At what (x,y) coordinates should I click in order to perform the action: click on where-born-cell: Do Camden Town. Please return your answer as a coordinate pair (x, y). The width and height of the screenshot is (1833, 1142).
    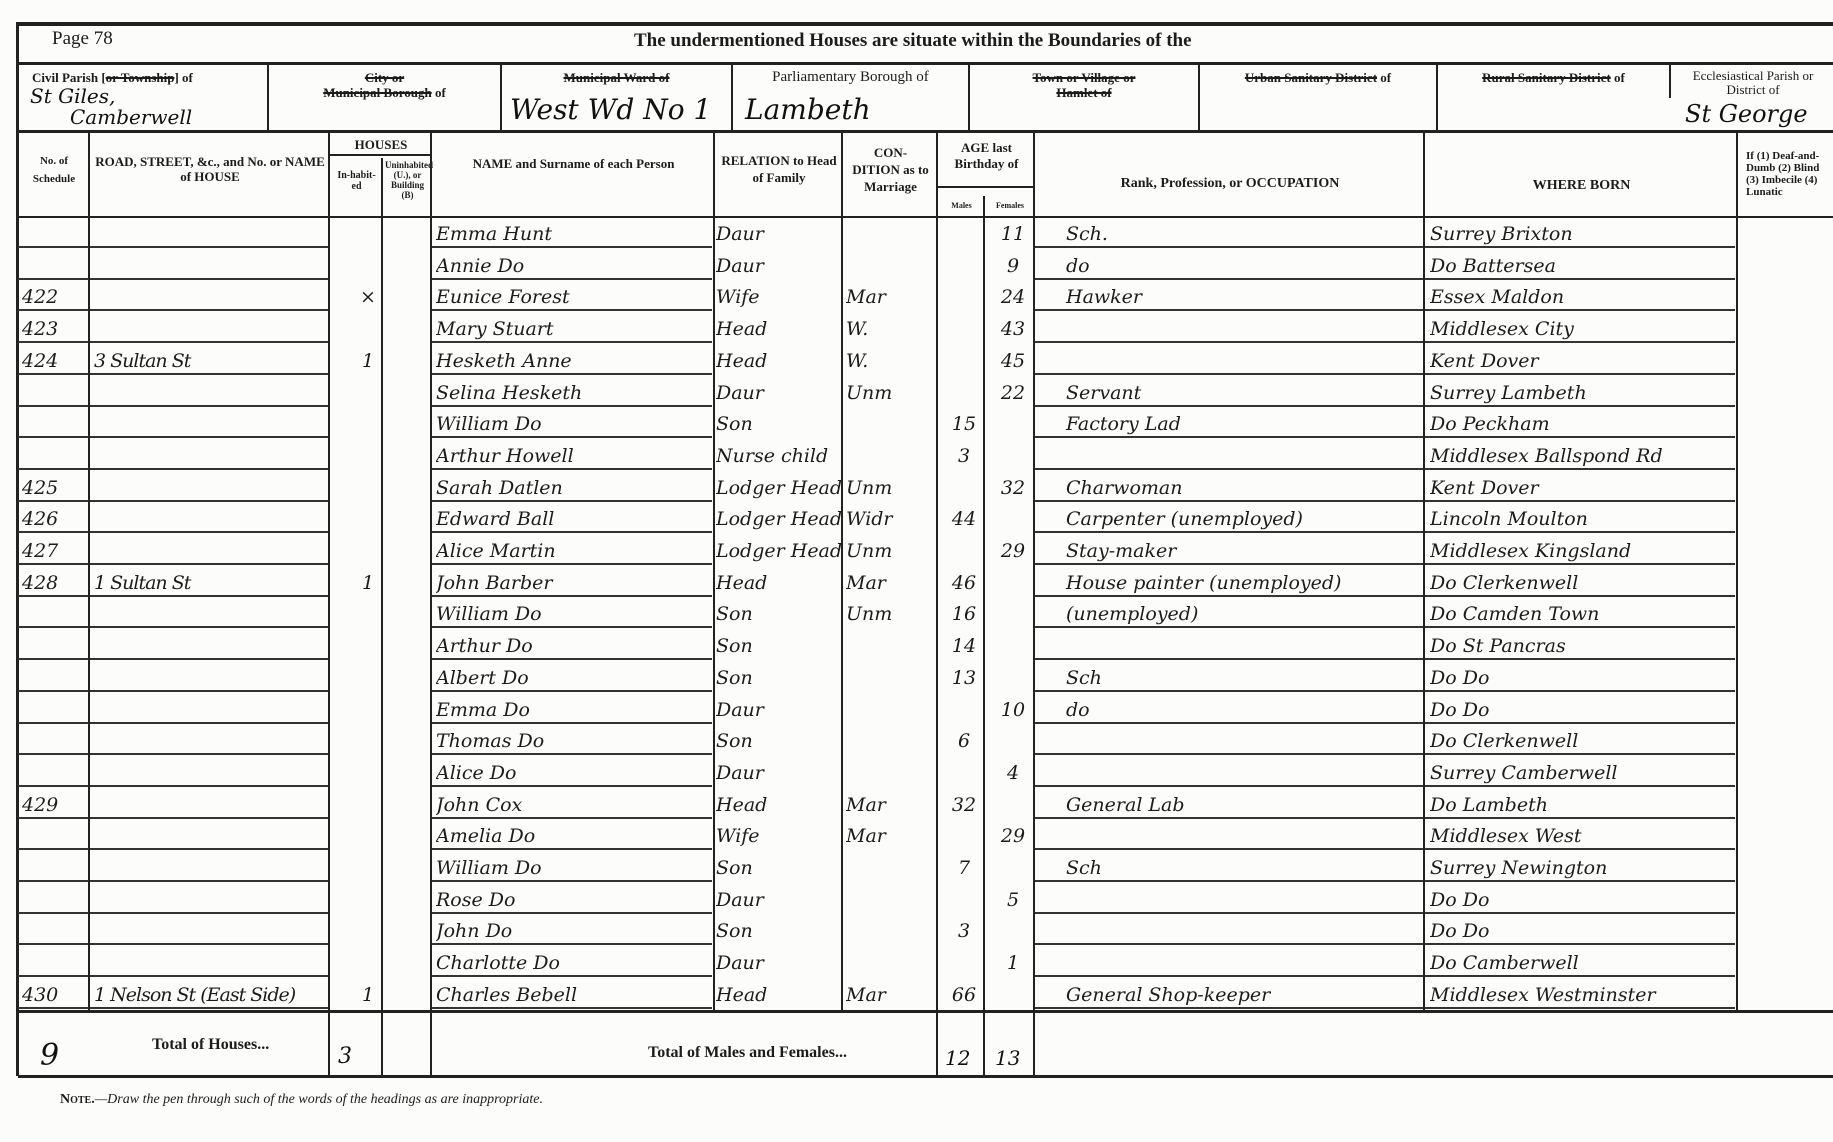
    Looking at the image, I should click on (1515, 614).